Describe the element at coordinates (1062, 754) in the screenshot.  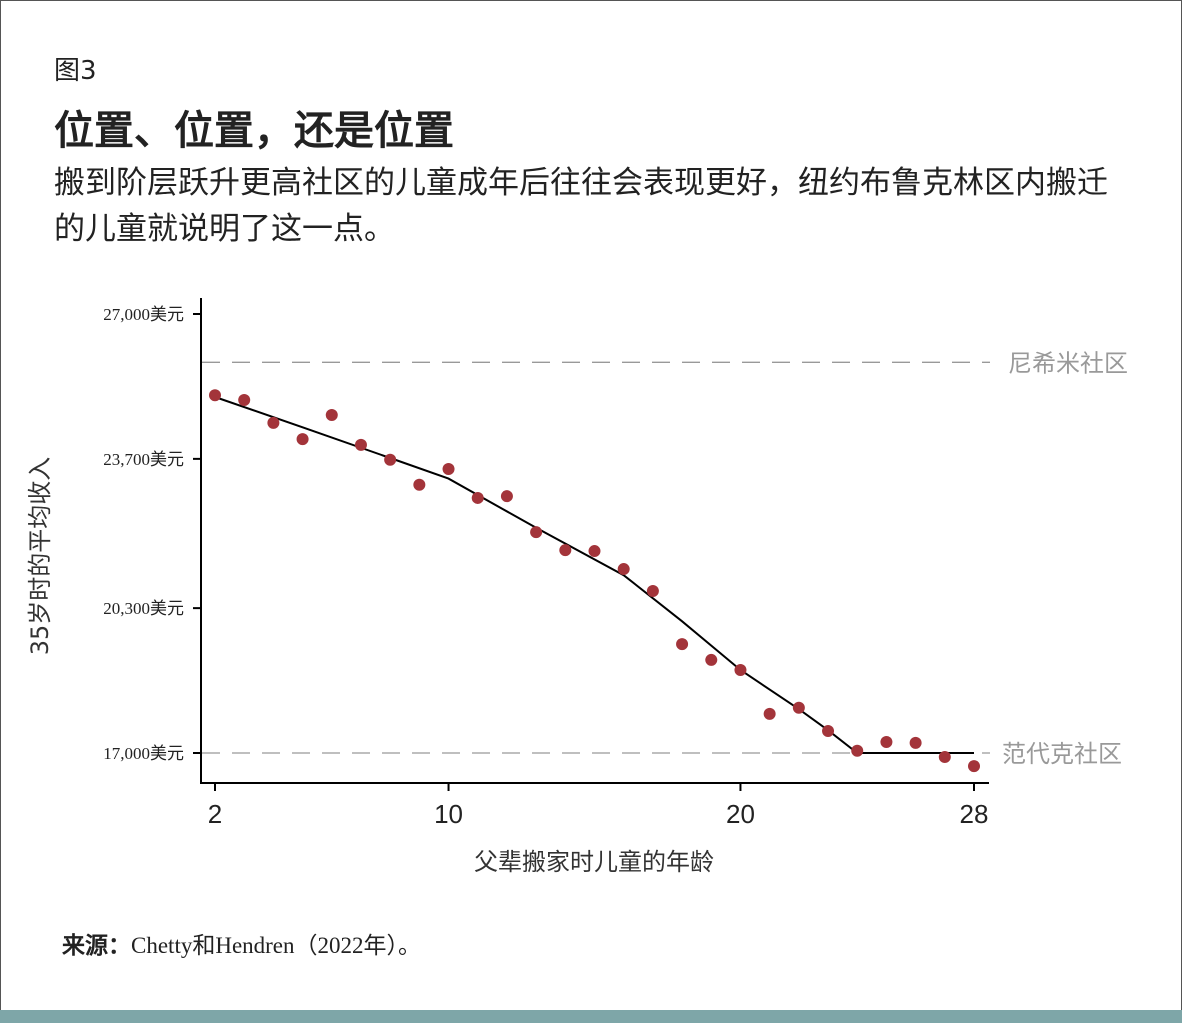
I see `reference-label: 范代克社区` at that location.